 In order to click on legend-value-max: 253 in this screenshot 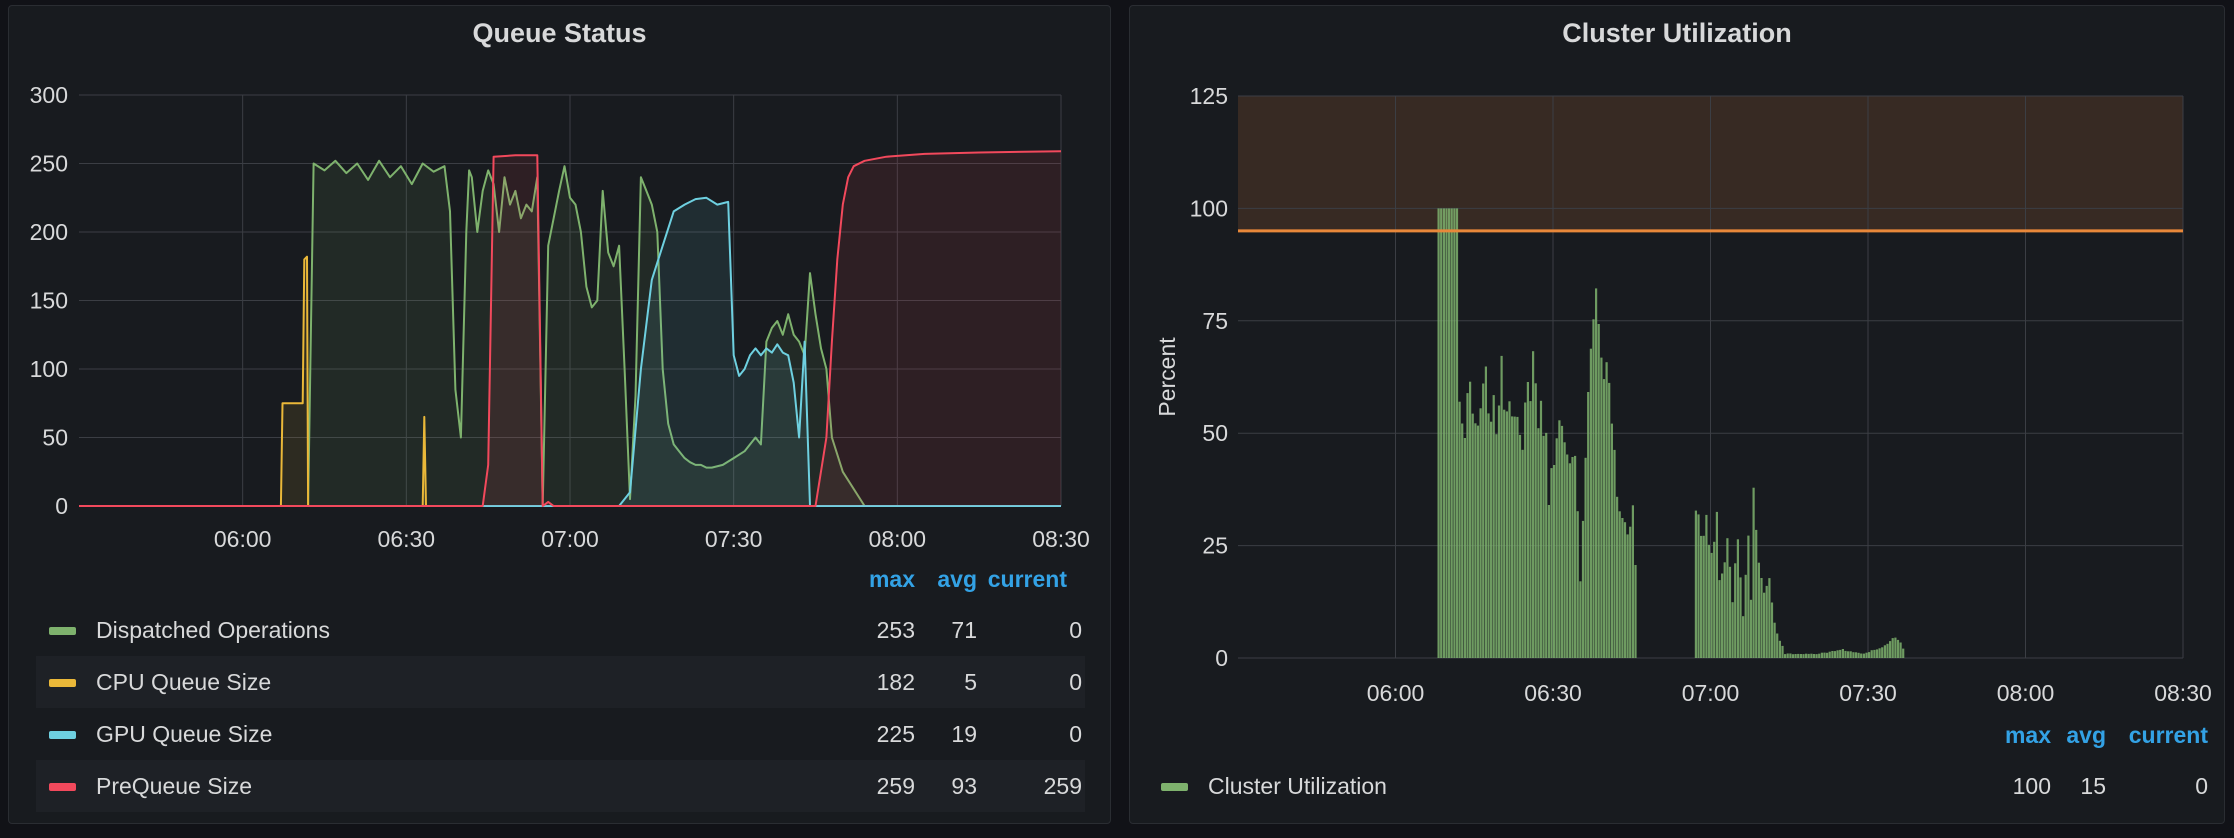, I will do `click(895, 630)`.